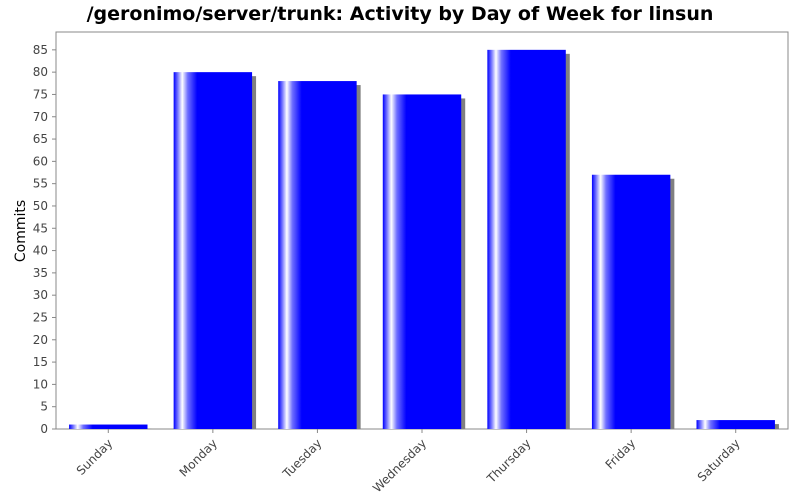 The width and height of the screenshot is (800, 500). I want to click on y-tick-label: 10, so click(40, 384).